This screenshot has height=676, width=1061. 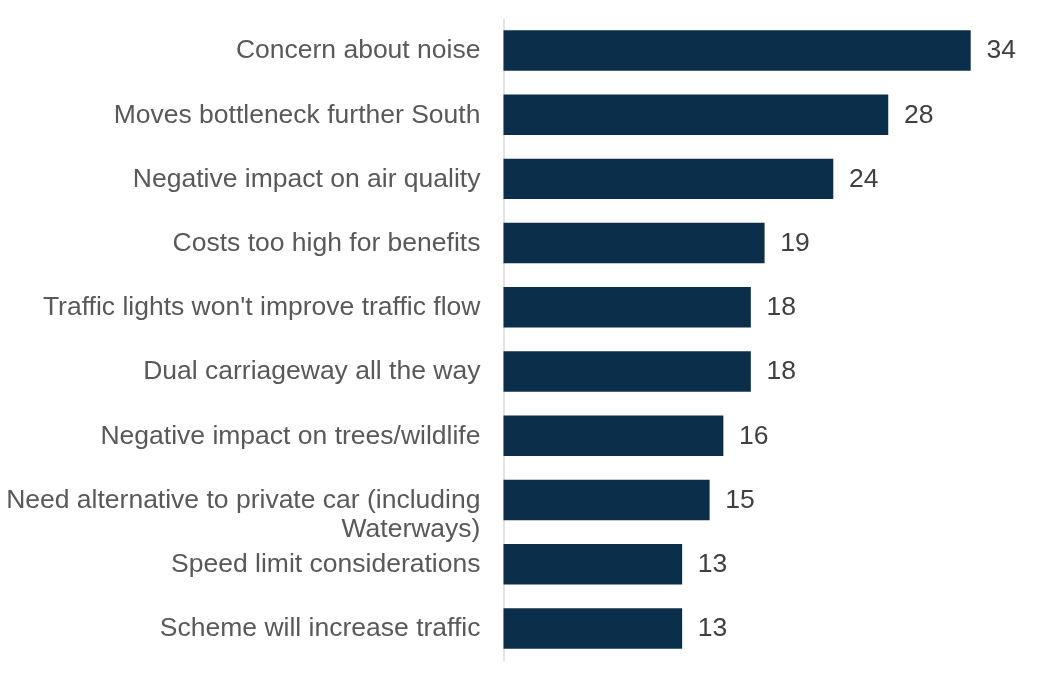 What do you see at coordinates (312, 370) in the screenshot?
I see `y-tick-label: Dual carriageway all the way` at bounding box center [312, 370].